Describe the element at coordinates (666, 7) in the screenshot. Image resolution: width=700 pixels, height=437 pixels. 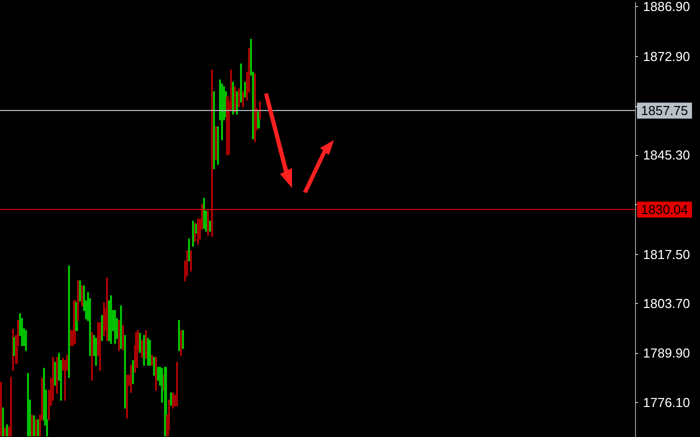
I see `y-tick-label: 1886.90` at that location.